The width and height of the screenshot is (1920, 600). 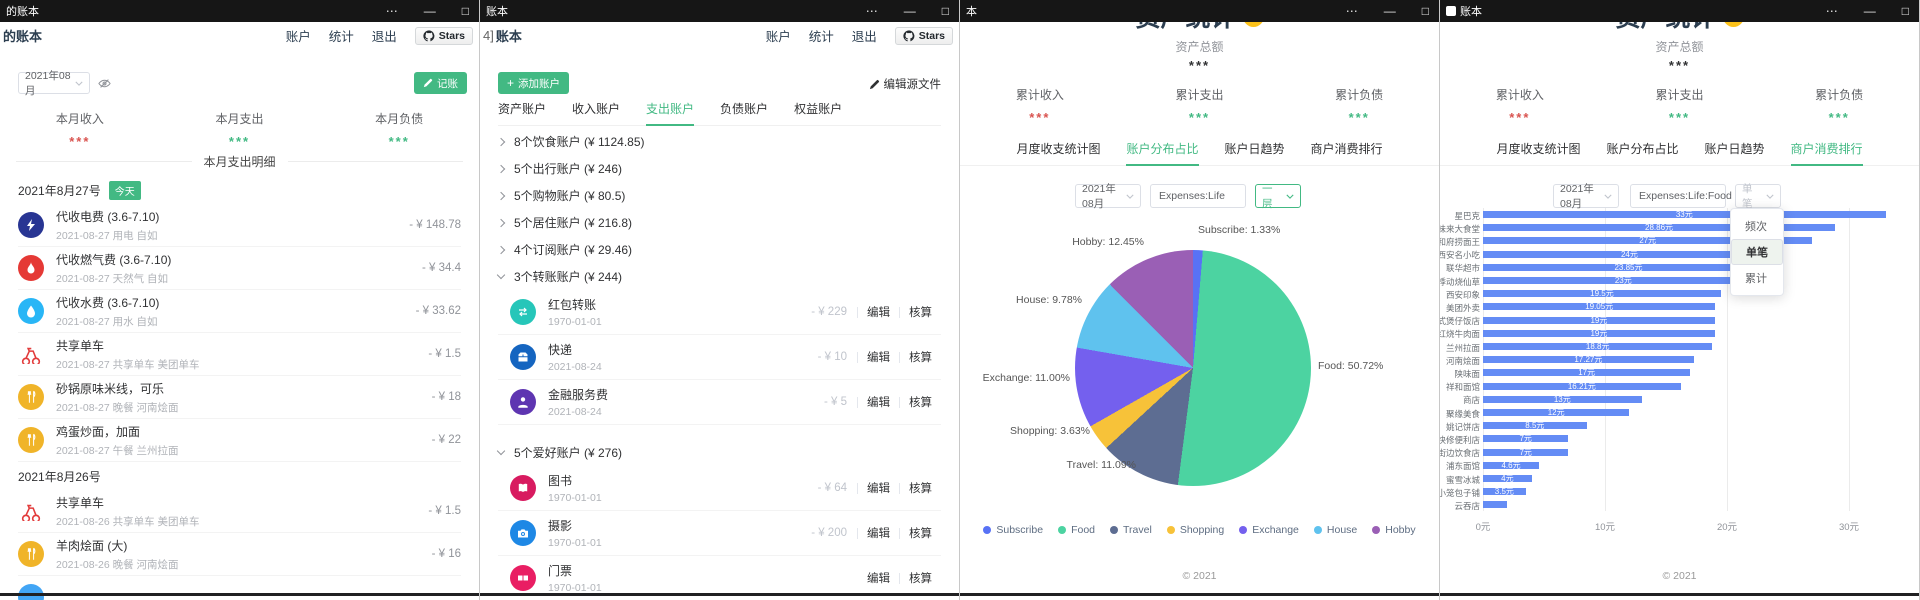 What do you see at coordinates (239, 588) in the screenshot?
I see `transaction-row` at bounding box center [239, 588].